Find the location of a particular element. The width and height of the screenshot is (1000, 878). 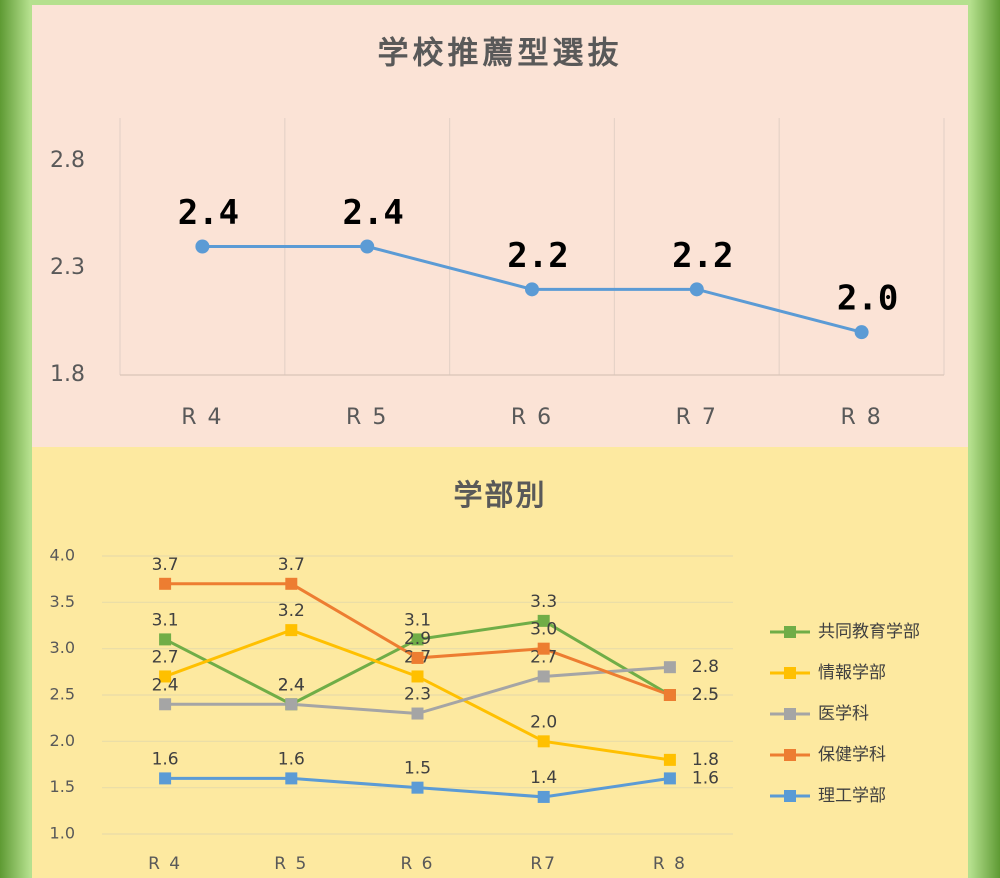

data-label: 2.9 is located at coordinates (417, 639).